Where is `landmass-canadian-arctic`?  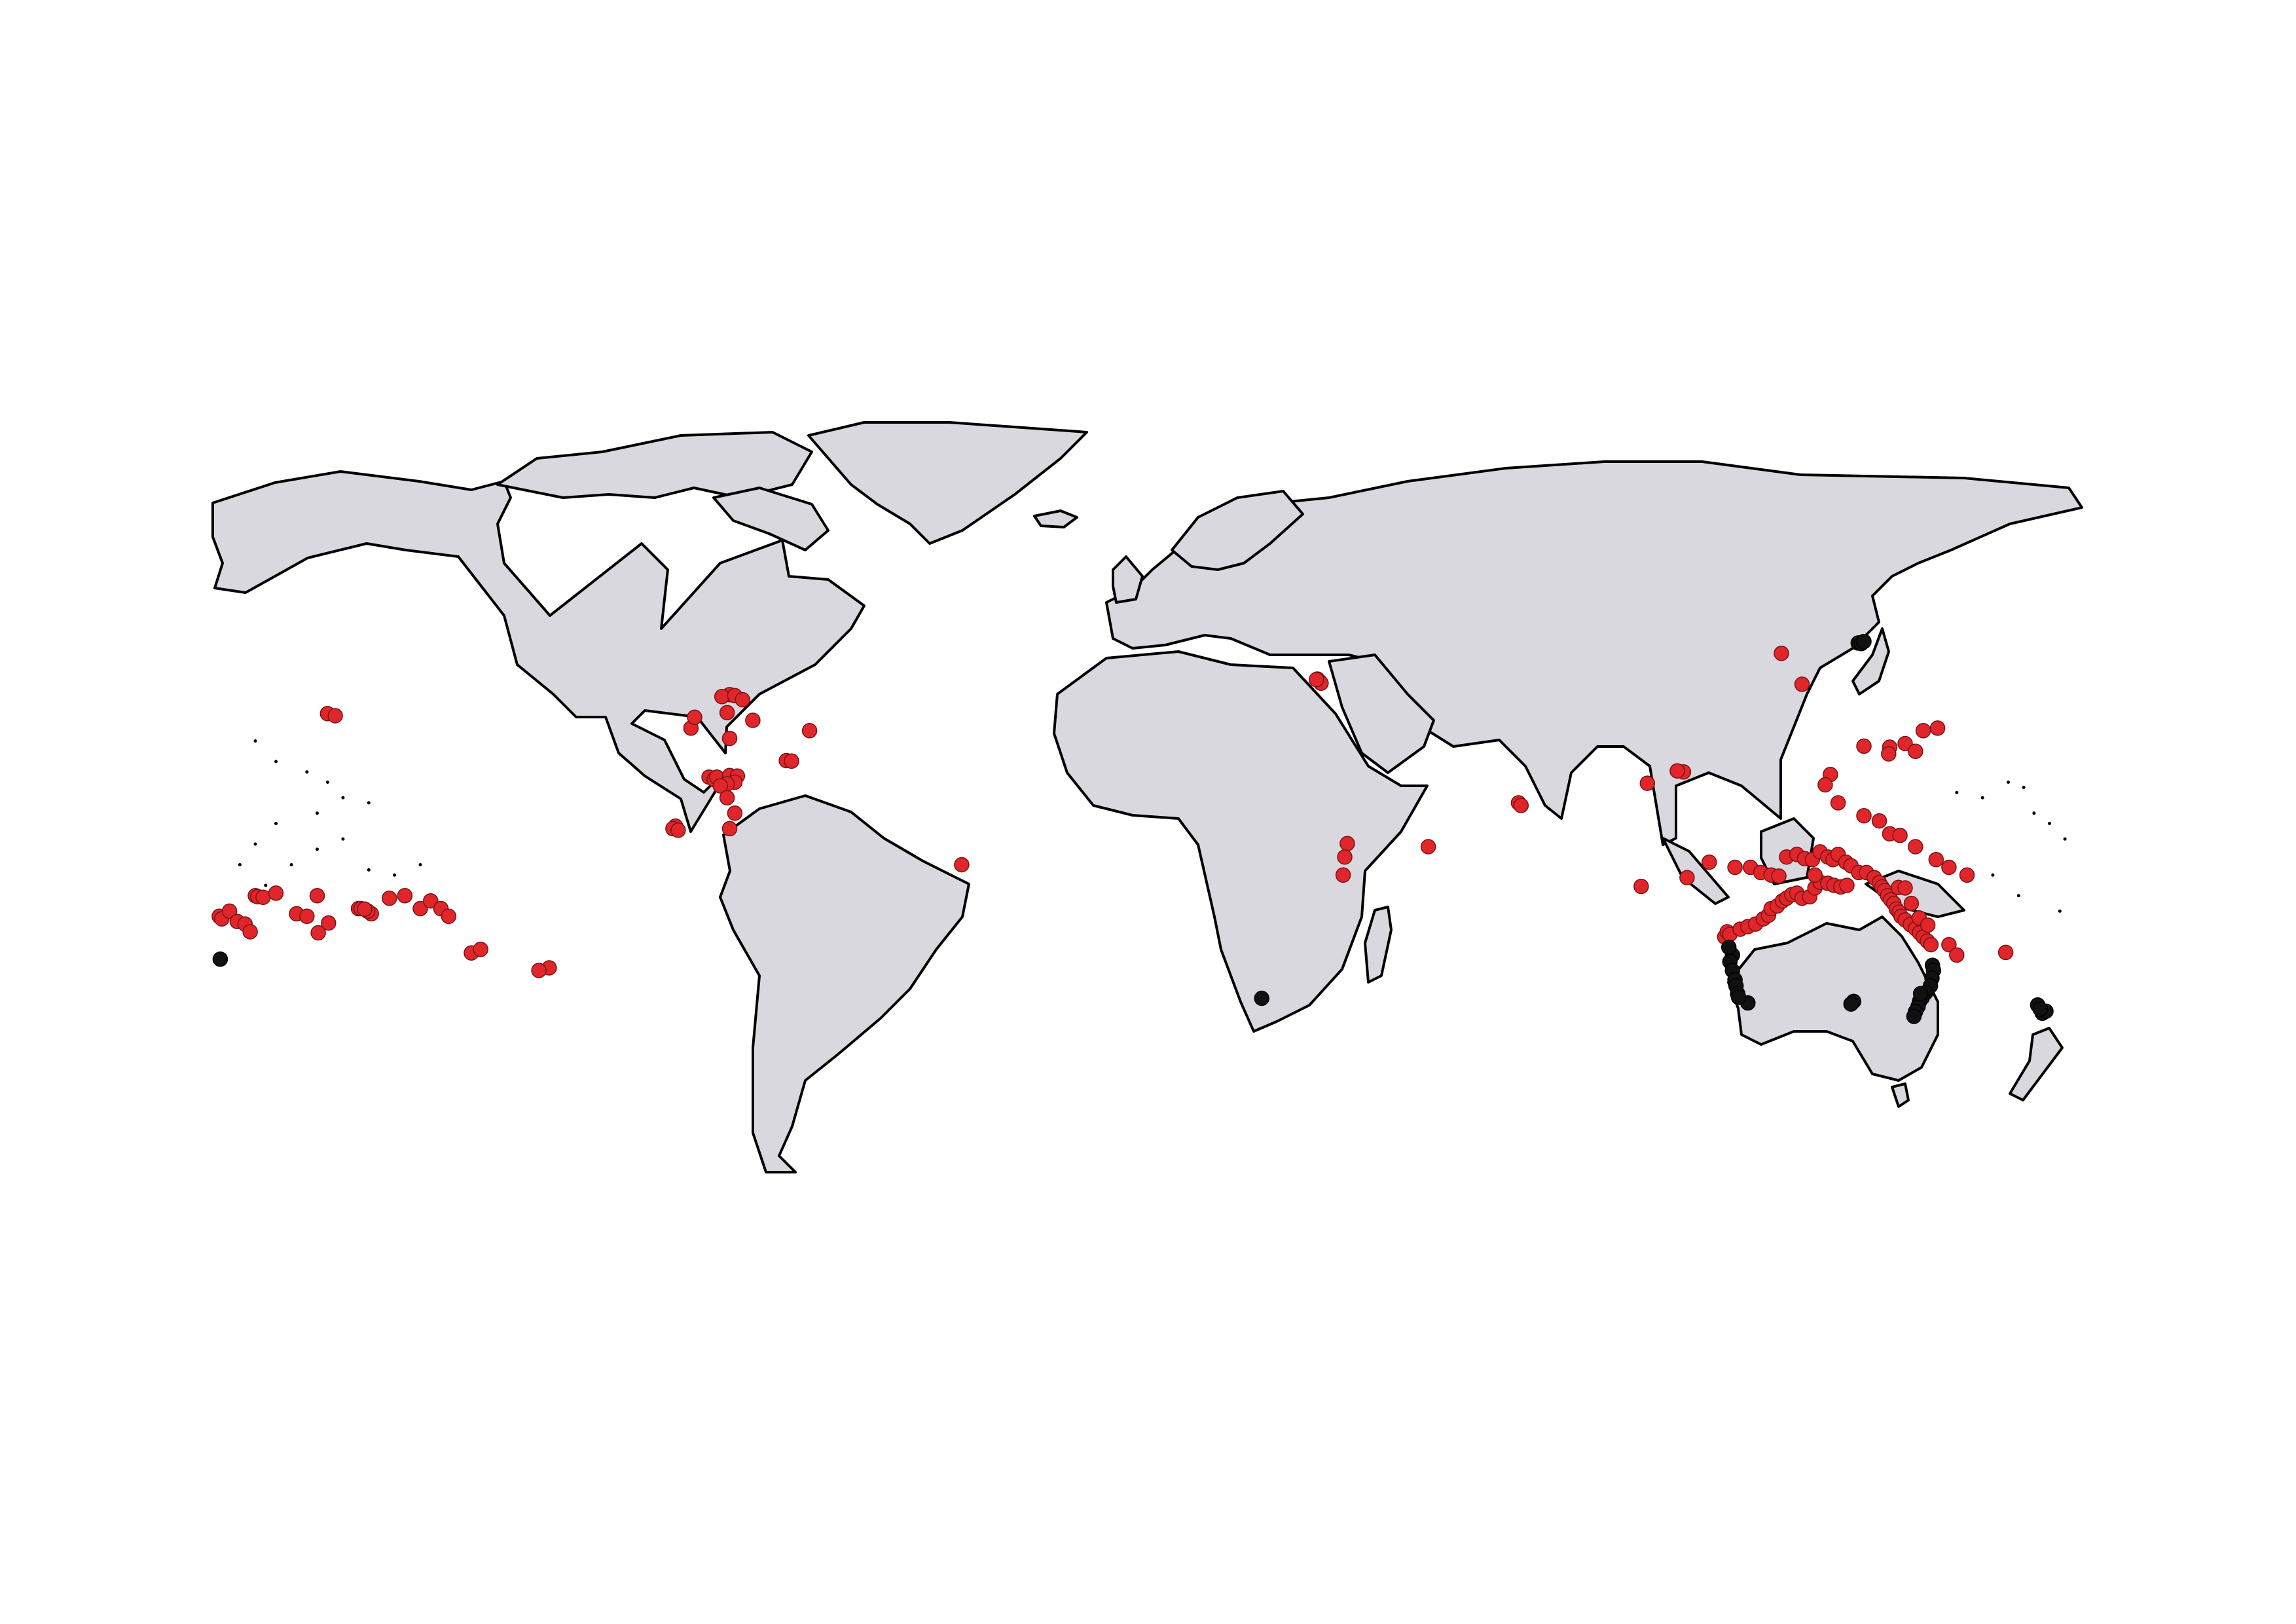 landmass-canadian-arctic is located at coordinates (654, 465).